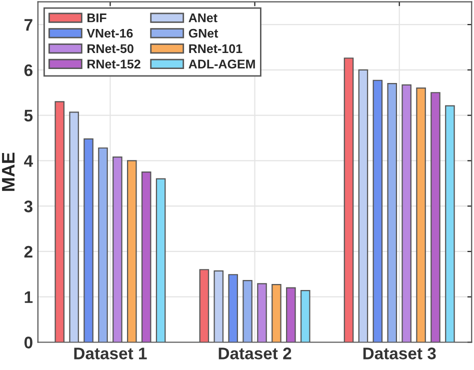  I want to click on legend-label: RNet-152, so click(114, 64).